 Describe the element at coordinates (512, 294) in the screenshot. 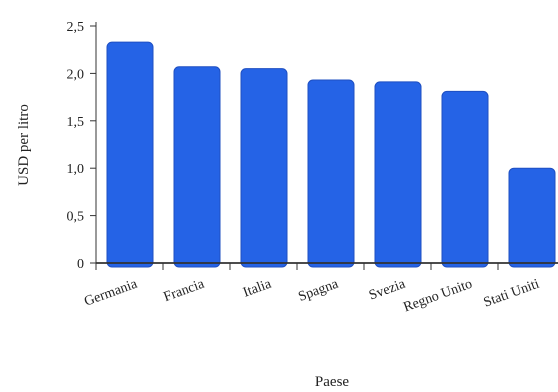

I see `x-category-label: Stati Uniti` at that location.